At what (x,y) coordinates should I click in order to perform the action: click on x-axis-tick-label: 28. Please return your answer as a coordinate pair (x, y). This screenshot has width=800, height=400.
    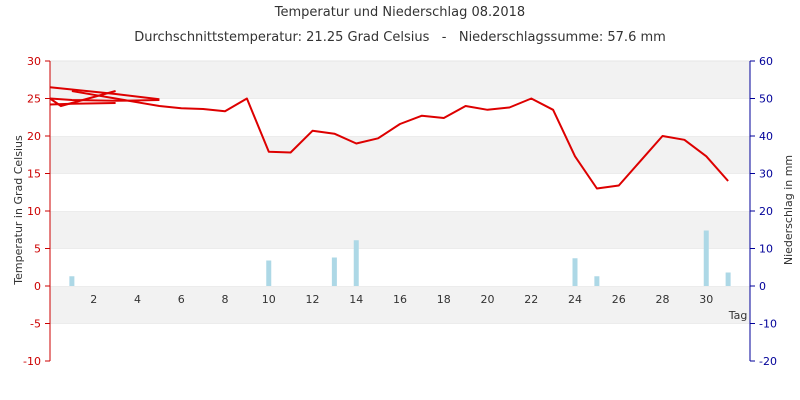
    Looking at the image, I should click on (663, 299).